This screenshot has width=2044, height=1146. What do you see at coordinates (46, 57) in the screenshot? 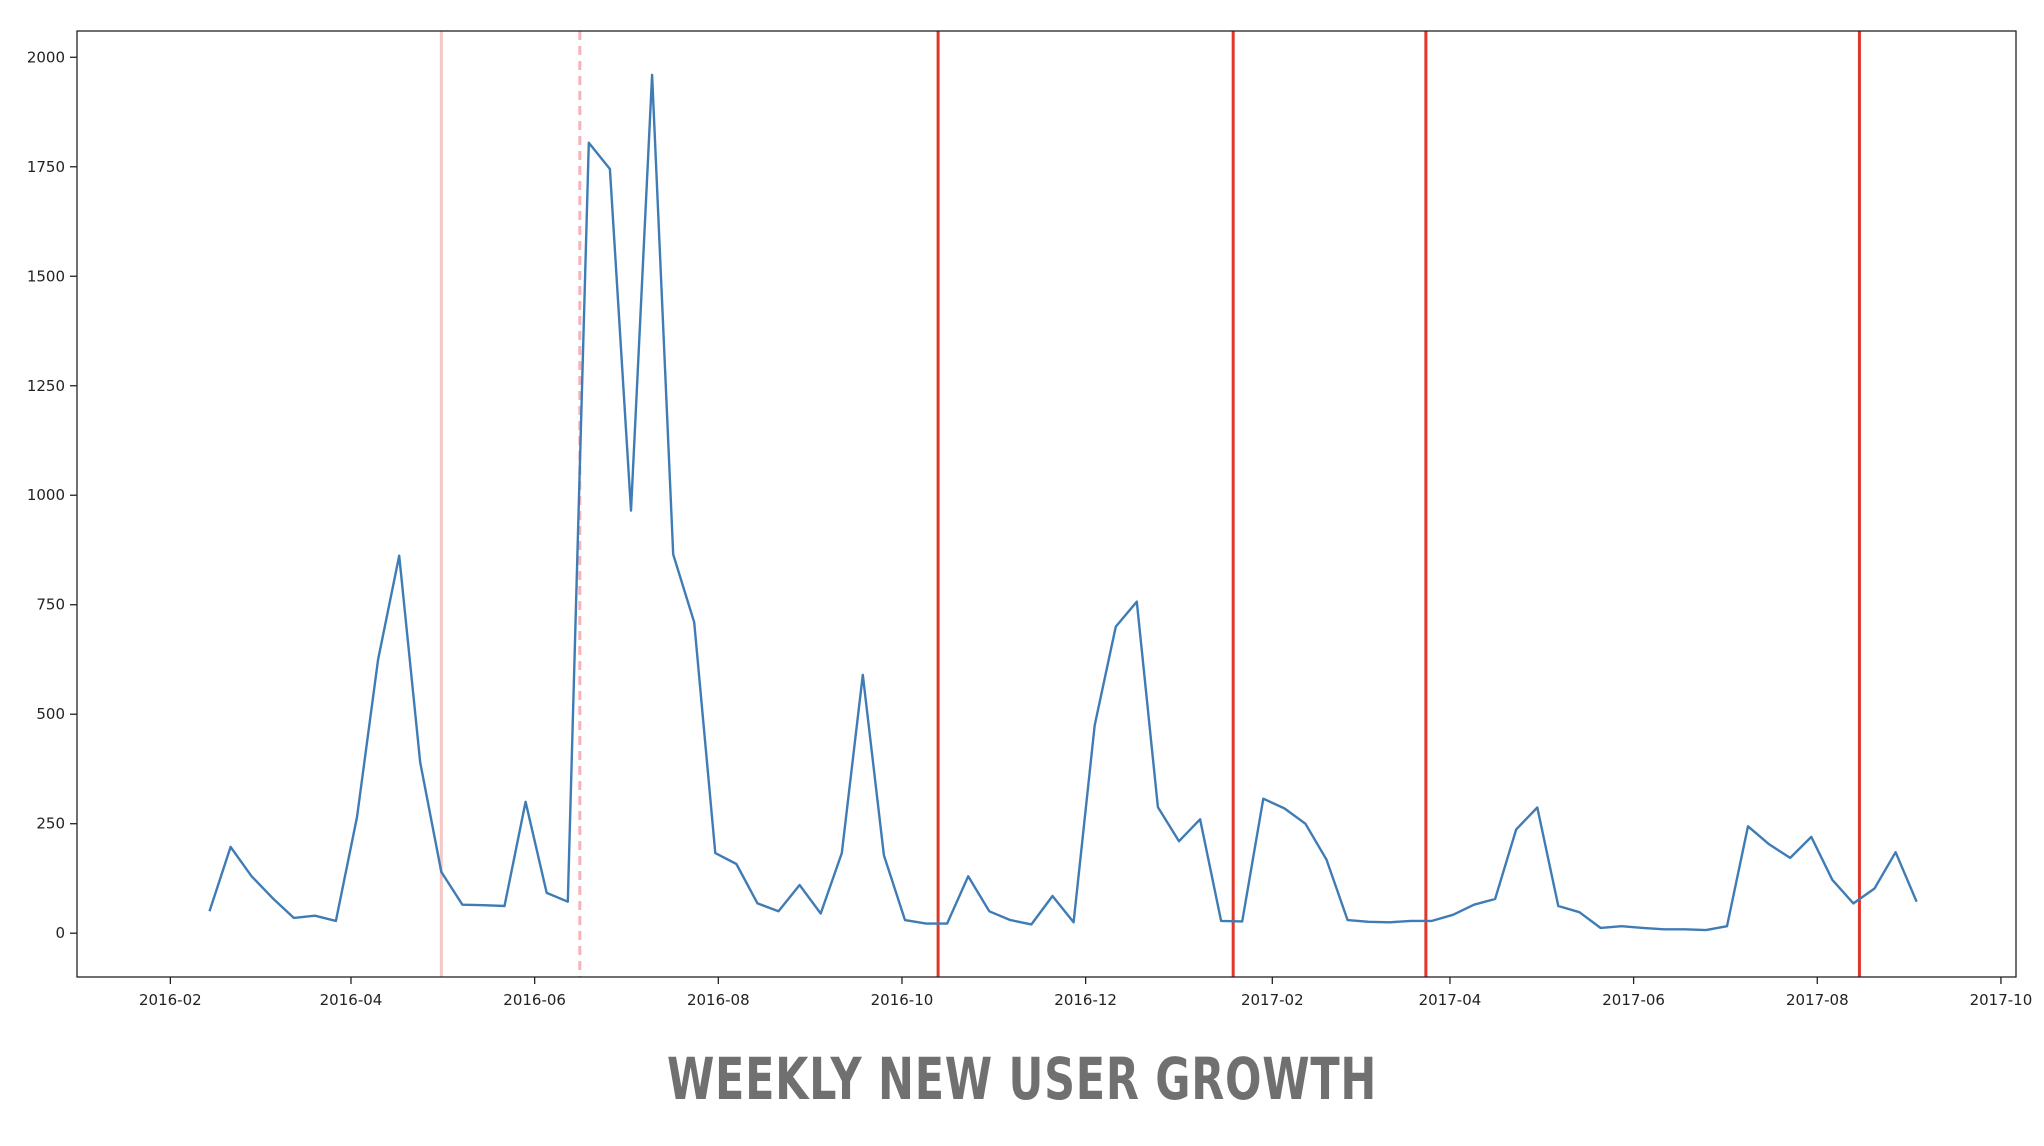
I see `y-tick-label-9: 2000` at bounding box center [46, 57].